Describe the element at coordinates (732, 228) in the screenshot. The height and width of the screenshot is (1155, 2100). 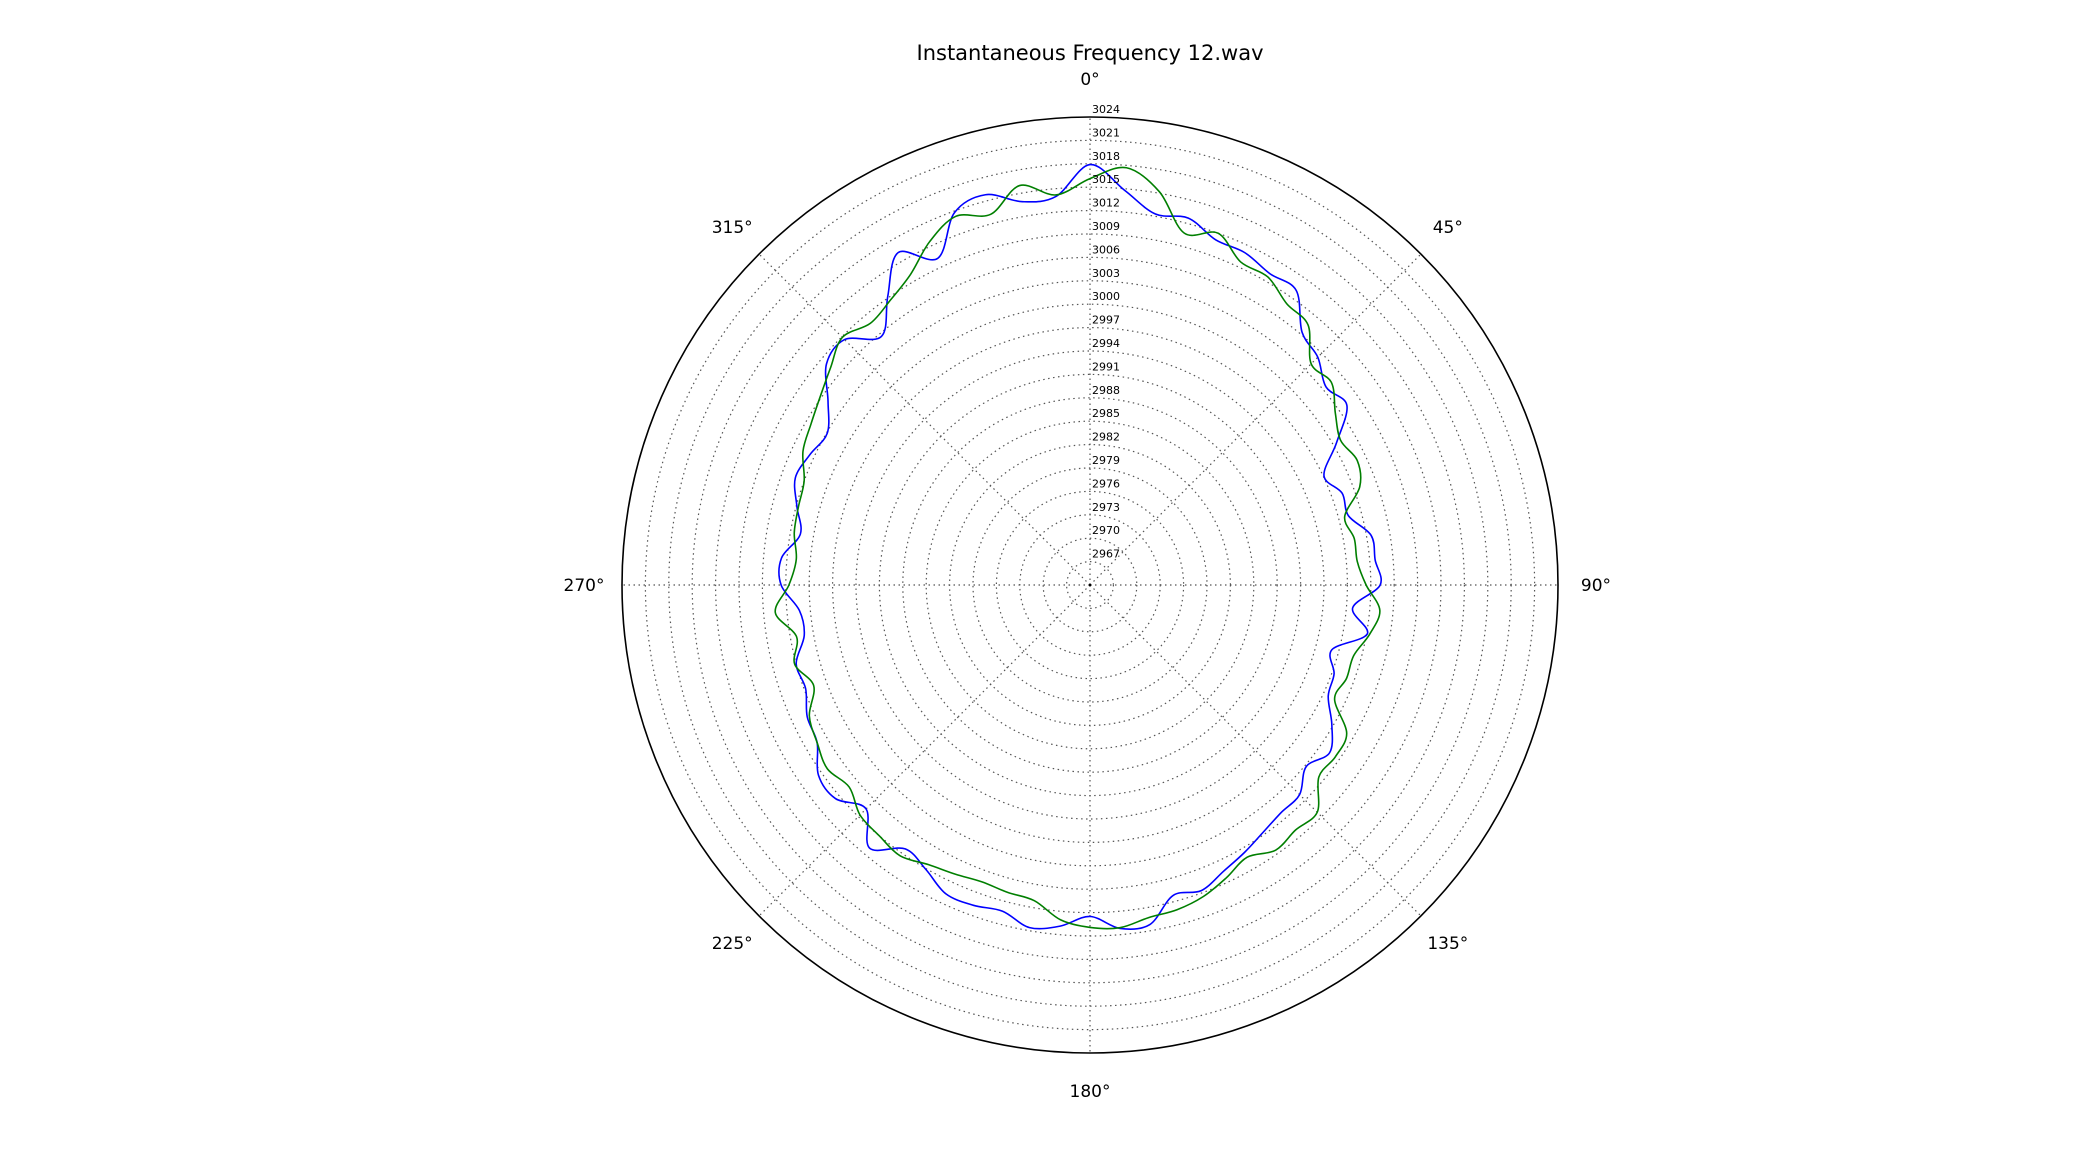
I see `angle-tick-label: 315°` at that location.